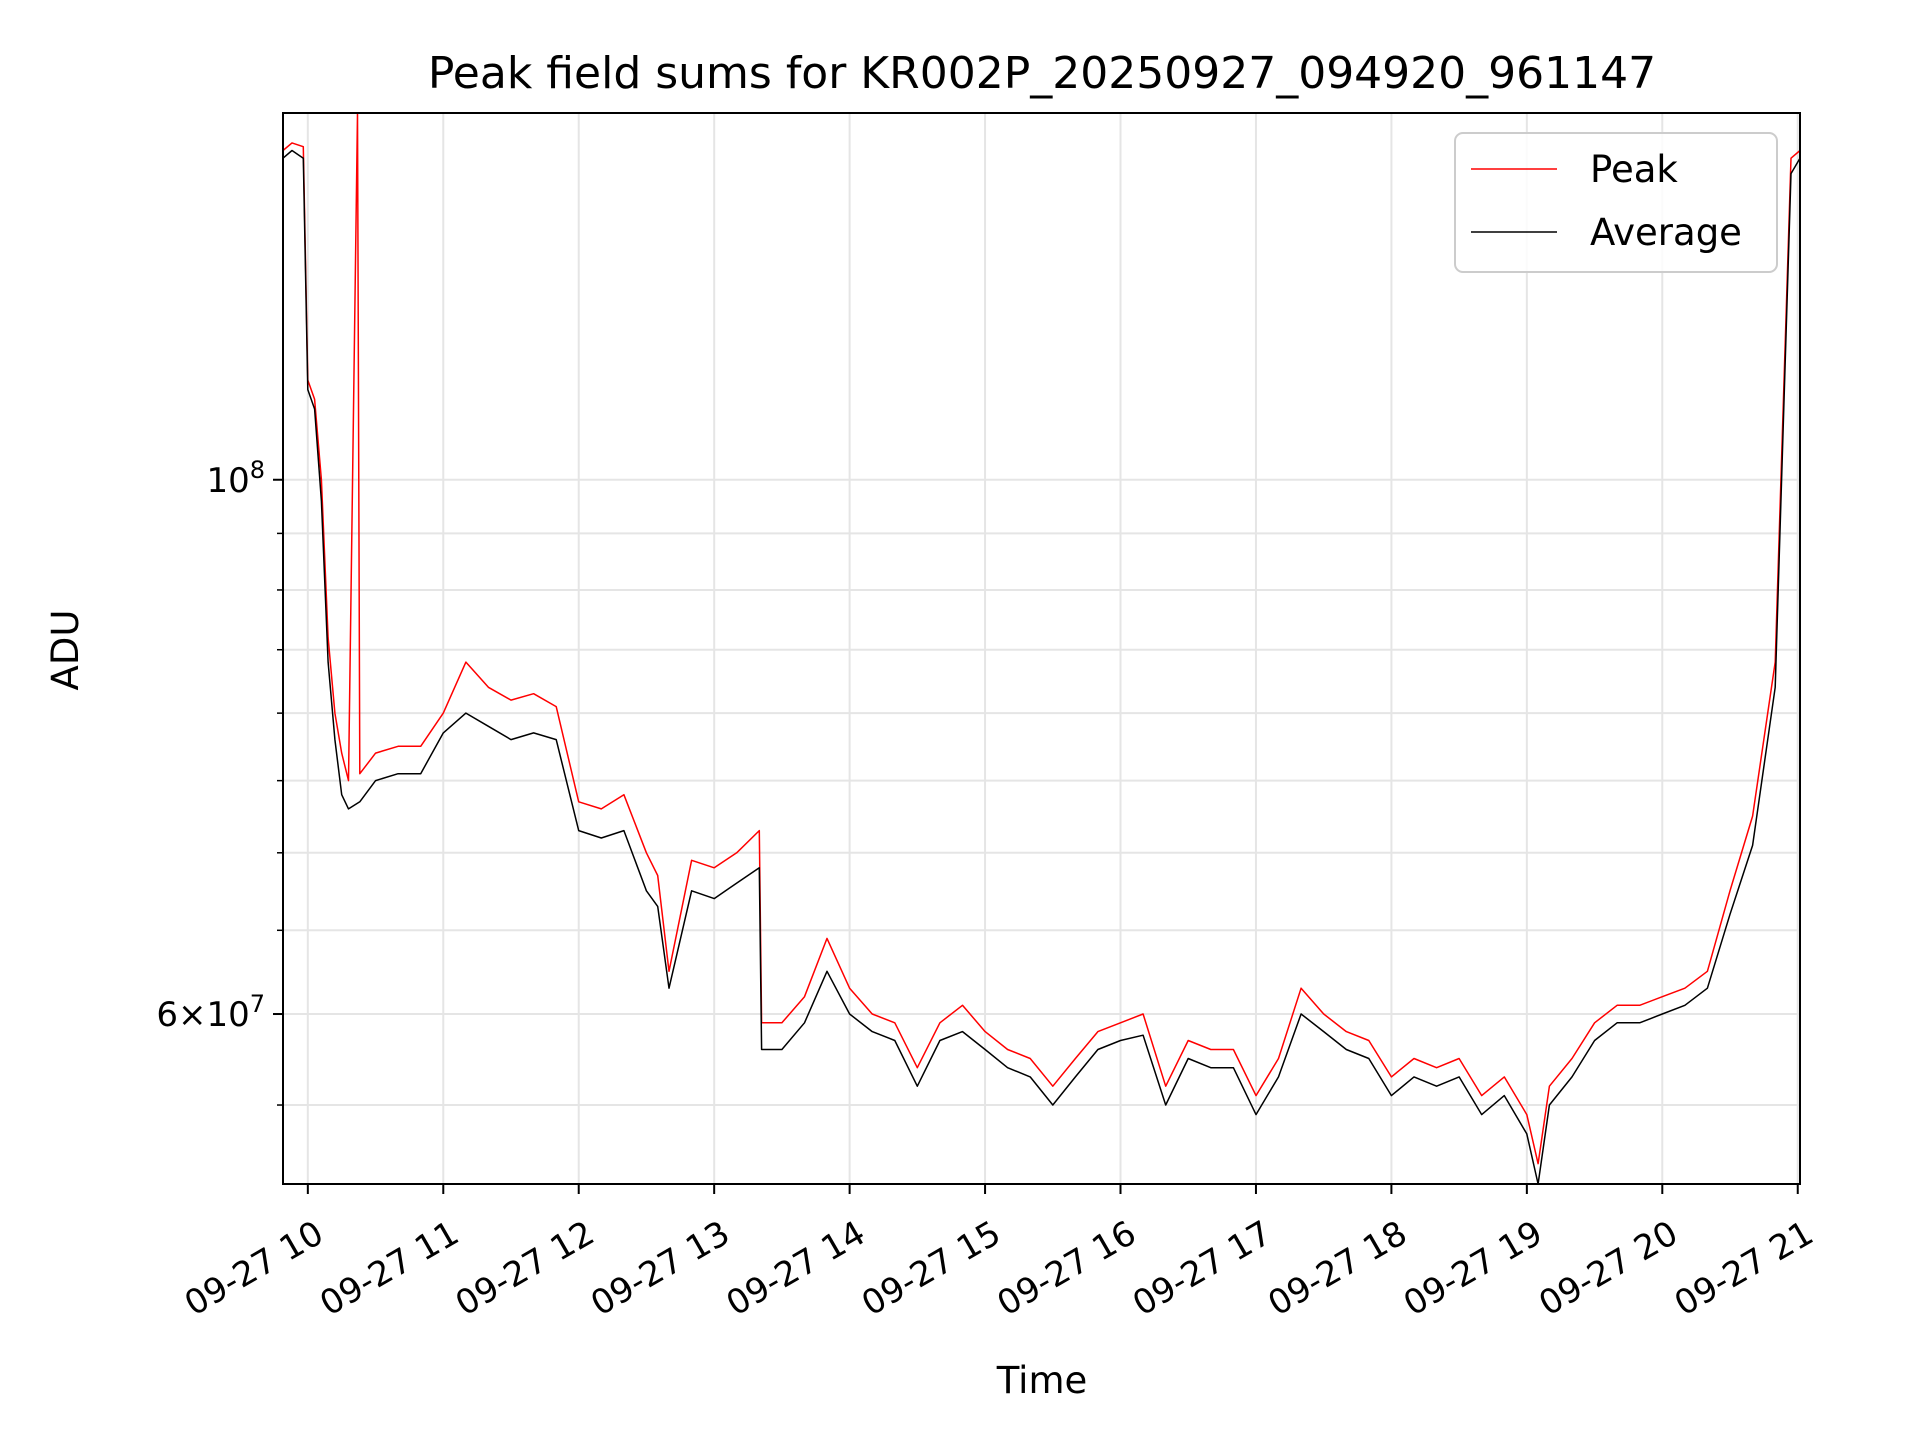  Describe the element at coordinates (257, 470) in the screenshot. I see `y-tick-label-exponent: 8` at that location.